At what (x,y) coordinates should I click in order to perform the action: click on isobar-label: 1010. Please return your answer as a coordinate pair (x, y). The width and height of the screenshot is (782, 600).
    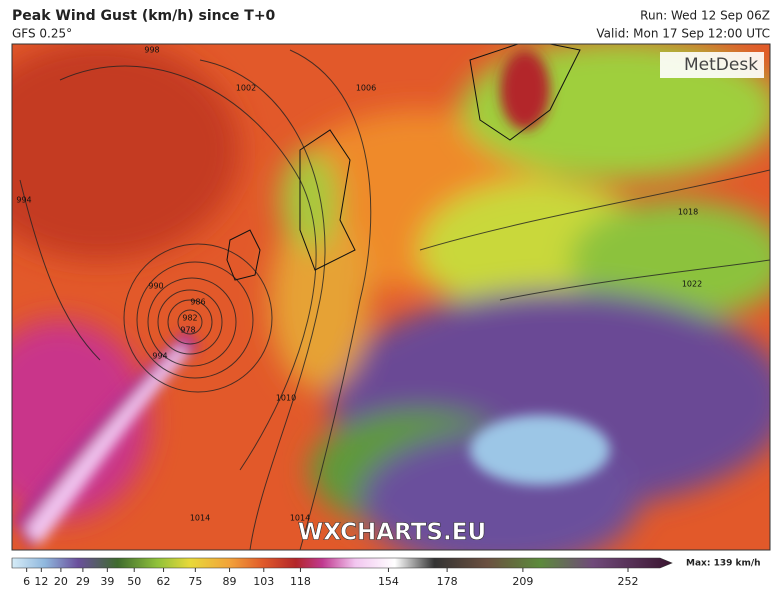
    Looking at the image, I should click on (286, 398).